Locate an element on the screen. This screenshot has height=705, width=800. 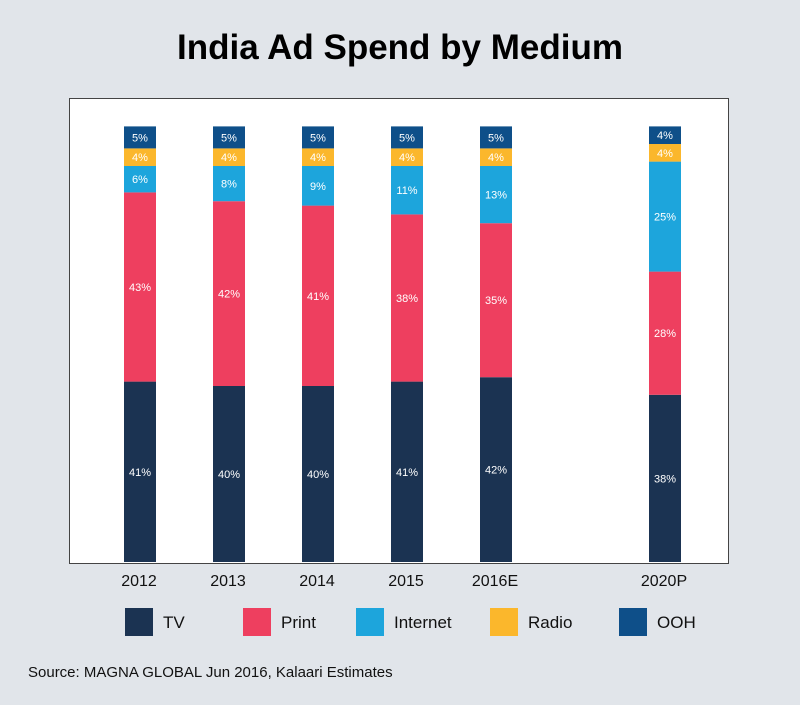
bar-tv-2014 is located at coordinates (318, 474).